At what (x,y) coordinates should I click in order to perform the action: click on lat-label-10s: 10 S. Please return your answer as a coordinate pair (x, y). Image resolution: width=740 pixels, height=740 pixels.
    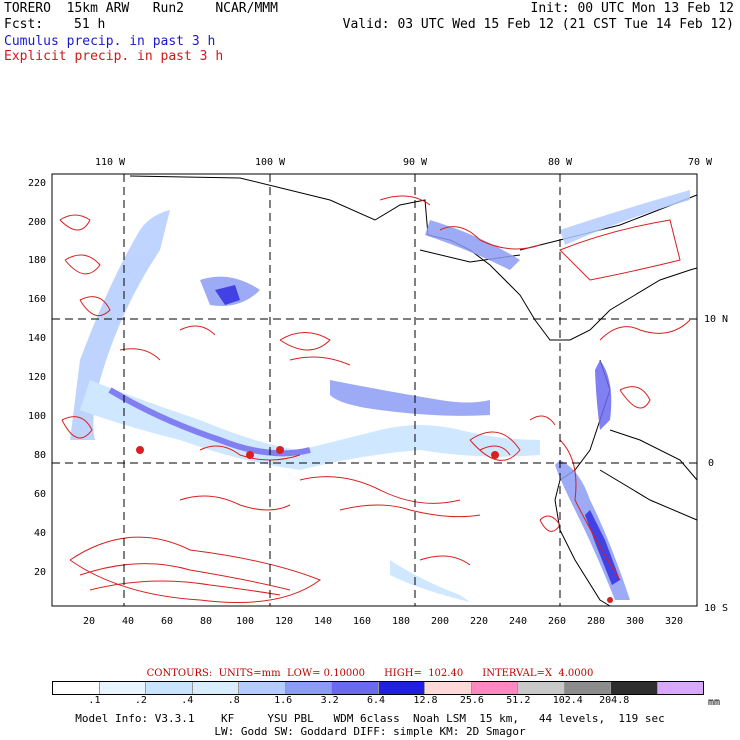
    Looking at the image, I should click on (716, 608).